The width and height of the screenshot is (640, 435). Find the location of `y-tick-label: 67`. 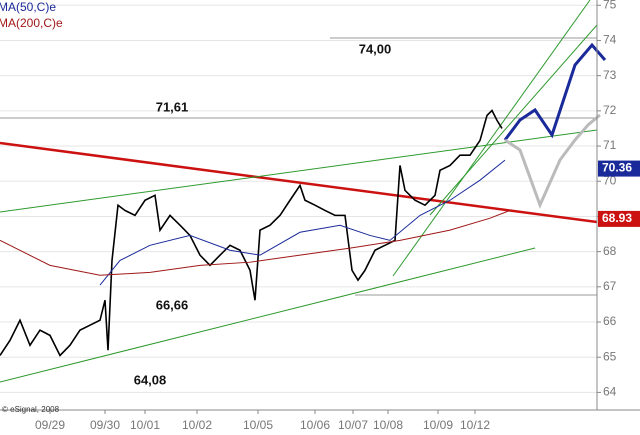

y-tick-label: 67 is located at coordinates (610, 286).